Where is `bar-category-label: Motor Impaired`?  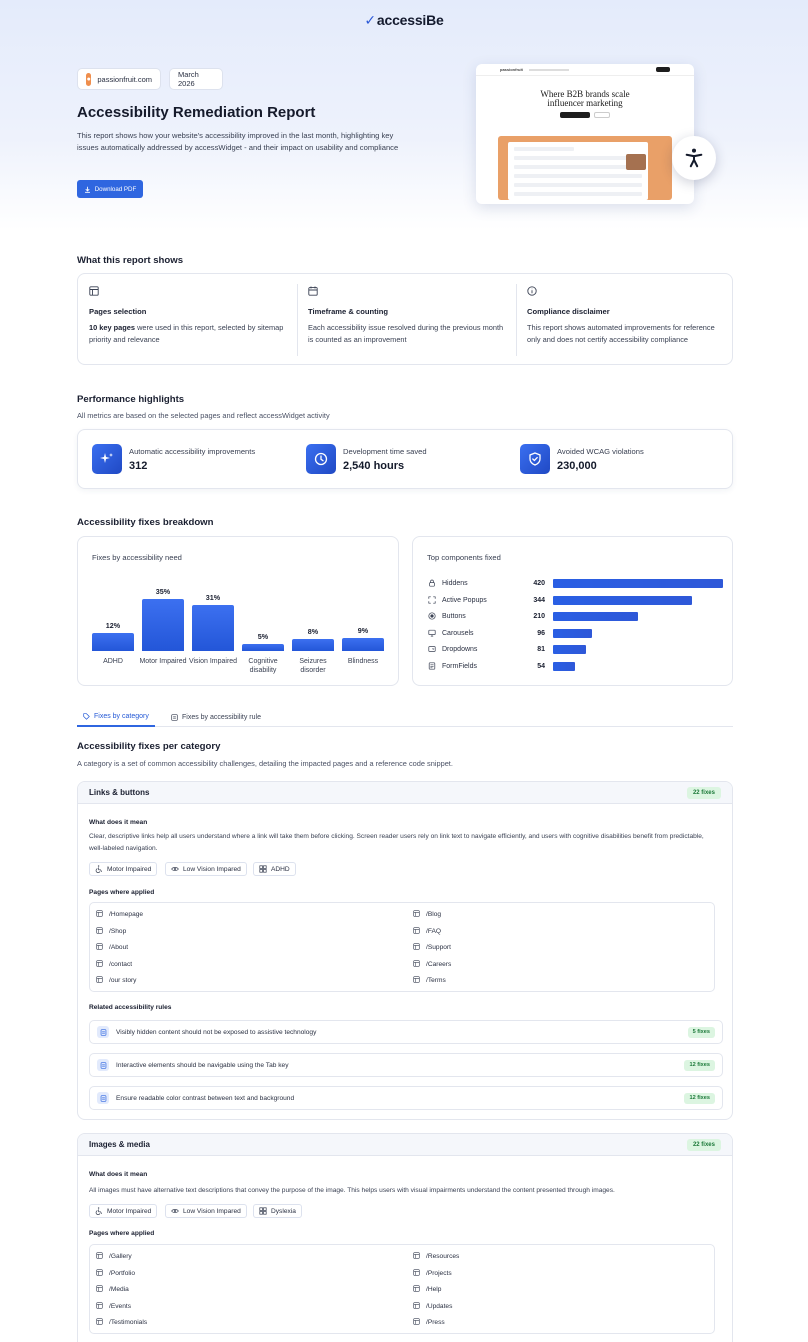
bar-category-label: Motor Impaired is located at coordinates (163, 661).